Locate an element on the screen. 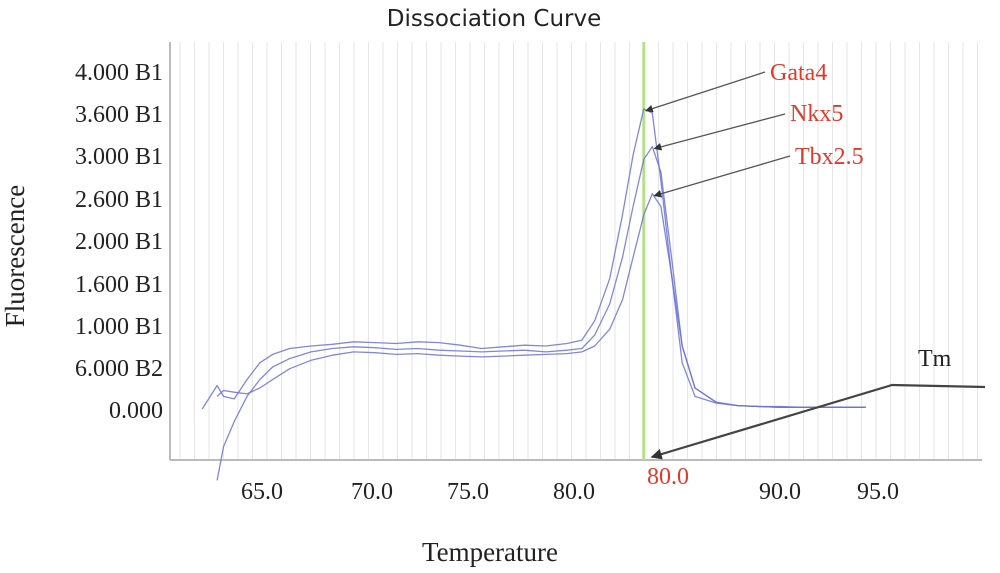  x-tick-label: 95.0 is located at coordinates (878, 492).